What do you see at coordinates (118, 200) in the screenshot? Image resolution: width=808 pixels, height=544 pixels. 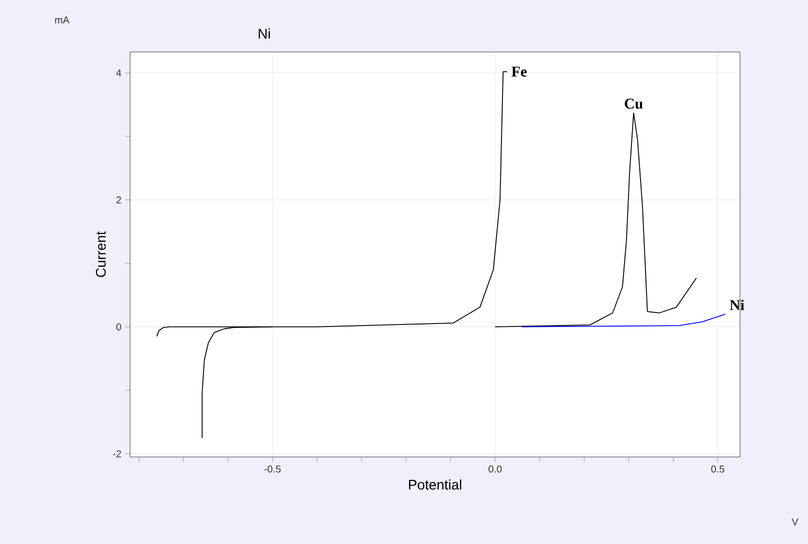 I see `y-tick-label: 2` at bounding box center [118, 200].